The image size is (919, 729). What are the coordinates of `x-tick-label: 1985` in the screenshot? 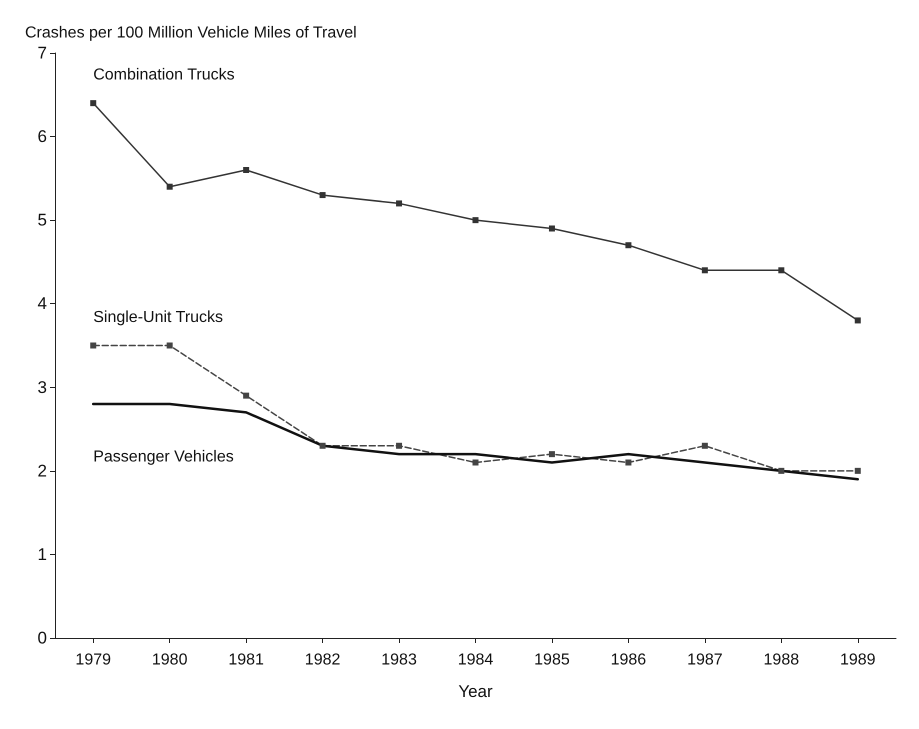 It's located at (552, 660).